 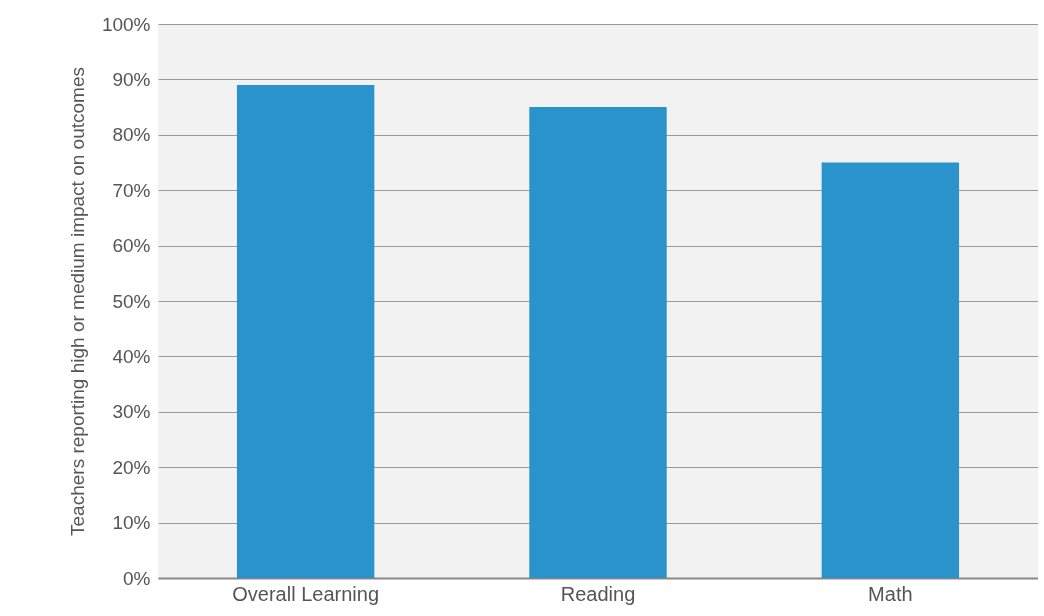 I want to click on y-tick-label: 90%, so click(x=131, y=79).